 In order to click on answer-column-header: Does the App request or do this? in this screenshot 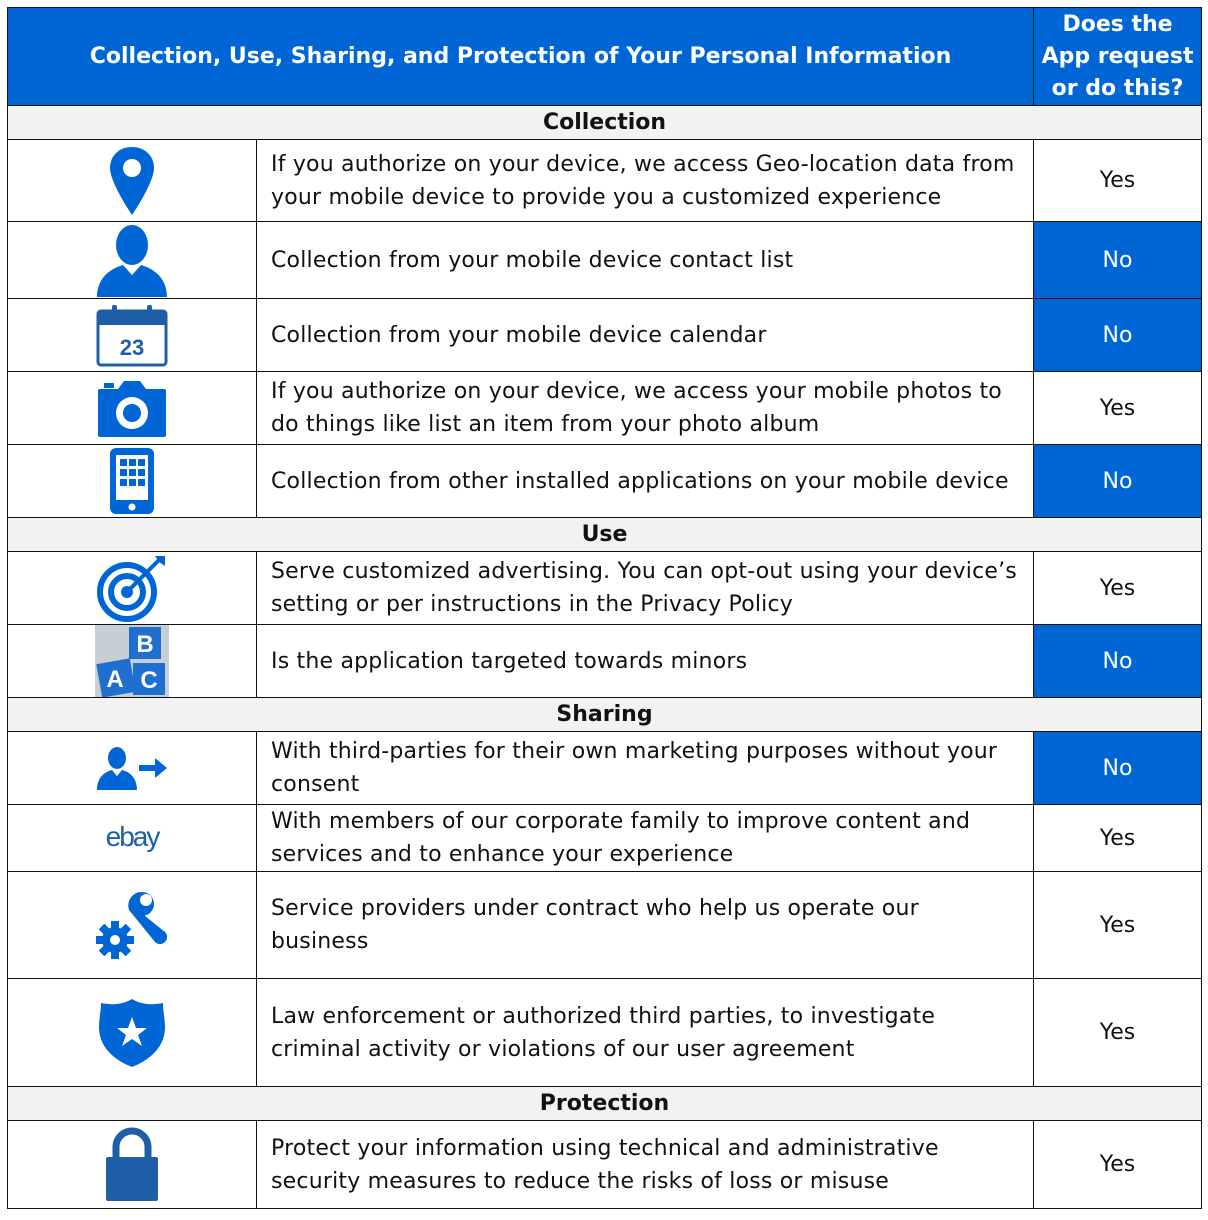, I will do `click(1118, 56)`.